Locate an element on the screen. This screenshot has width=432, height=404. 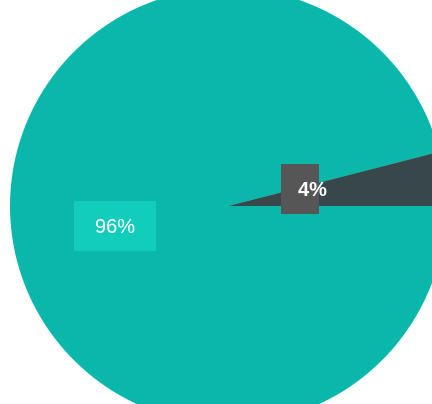
slice-label-4: 4% is located at coordinates (312, 190).